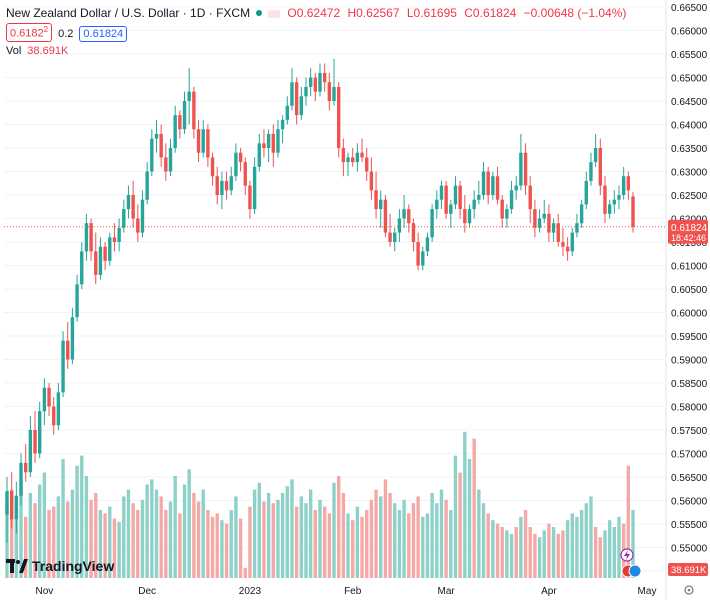  I want to click on time-tick-label: Apr, so click(549, 591).